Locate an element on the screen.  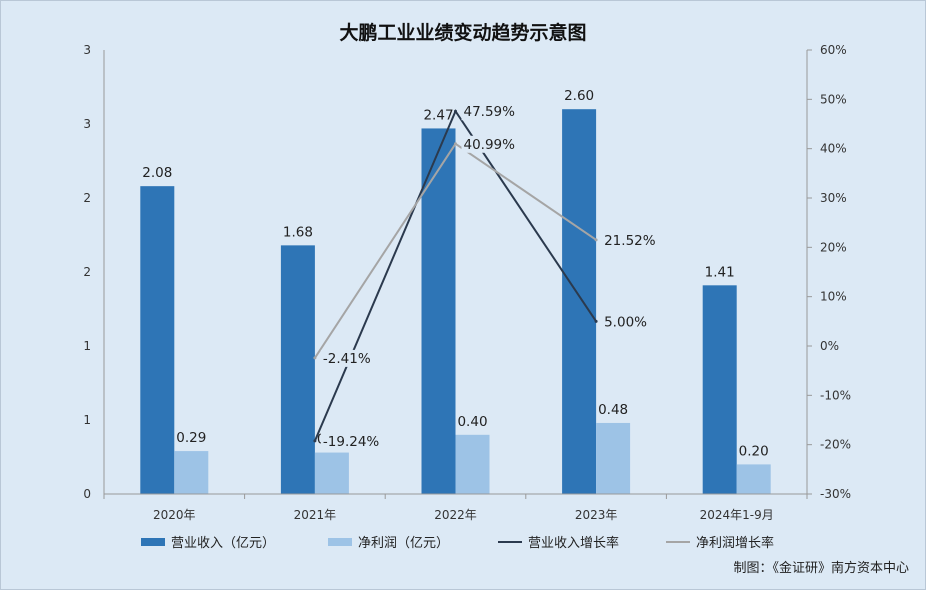
revenue-growth-label: 47.59% is located at coordinates (490, 112).